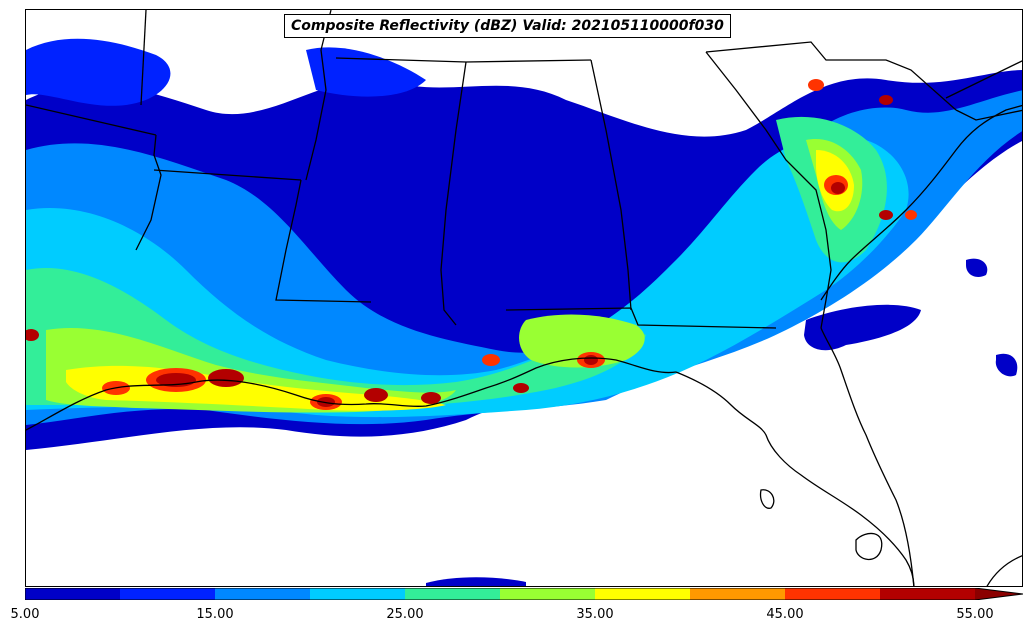  I want to click on colorbar-tick-label: 45.00, so click(785, 614).